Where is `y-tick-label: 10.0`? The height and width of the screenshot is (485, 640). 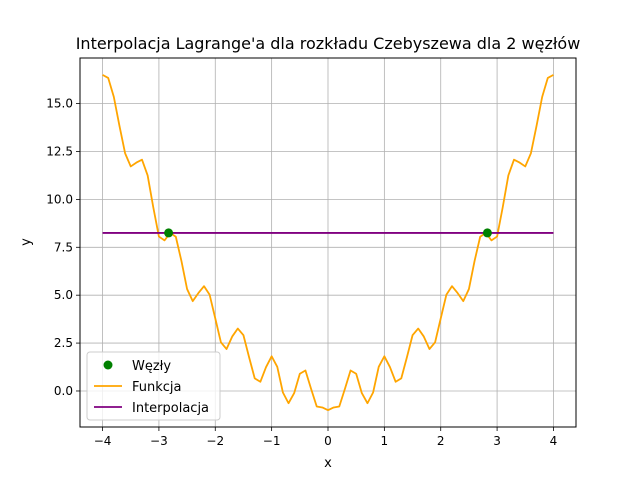
y-tick-label: 10.0 is located at coordinates (59, 199).